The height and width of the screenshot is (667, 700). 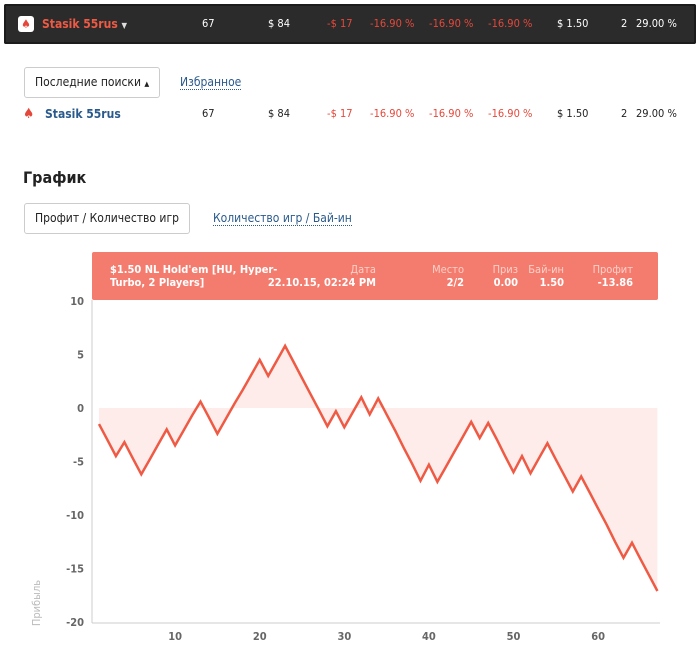 What do you see at coordinates (455, 282) in the screenshot?
I see `tooltip-place: 2/2` at bounding box center [455, 282].